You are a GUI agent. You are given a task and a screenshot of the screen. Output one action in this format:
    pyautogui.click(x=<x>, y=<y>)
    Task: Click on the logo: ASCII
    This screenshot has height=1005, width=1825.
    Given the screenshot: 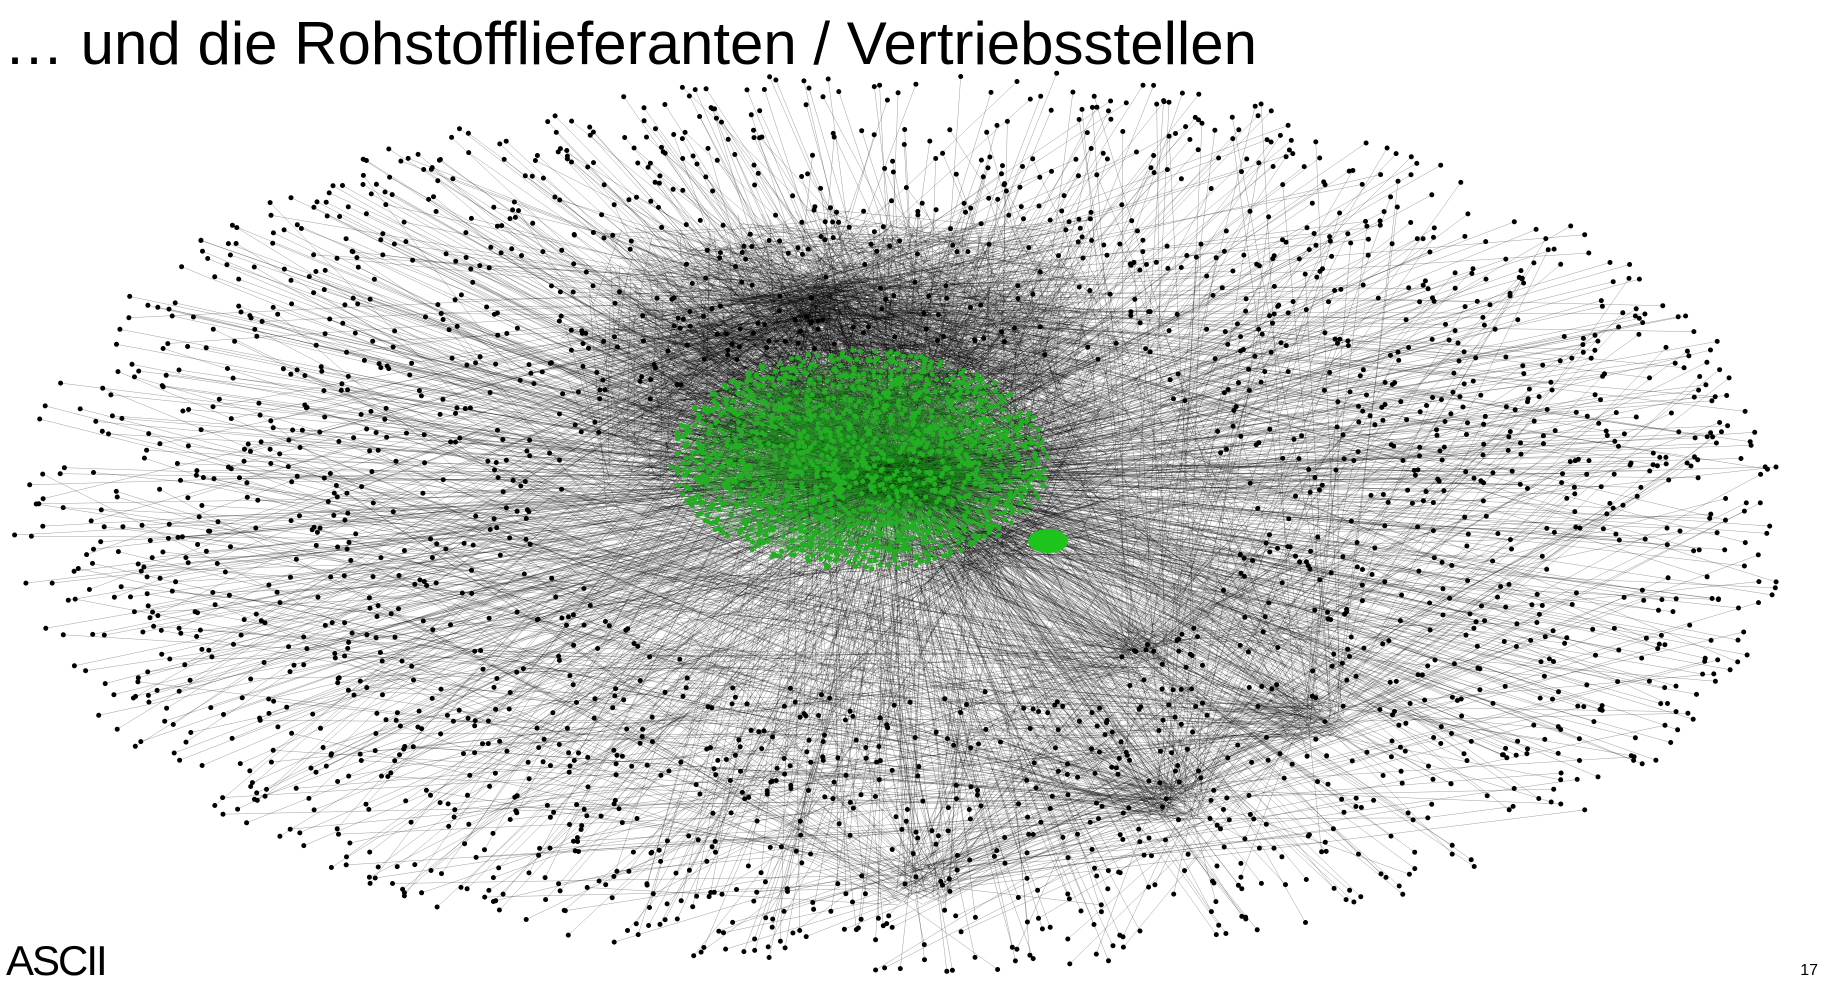 What is the action you would take?
    pyautogui.click(x=56, y=960)
    